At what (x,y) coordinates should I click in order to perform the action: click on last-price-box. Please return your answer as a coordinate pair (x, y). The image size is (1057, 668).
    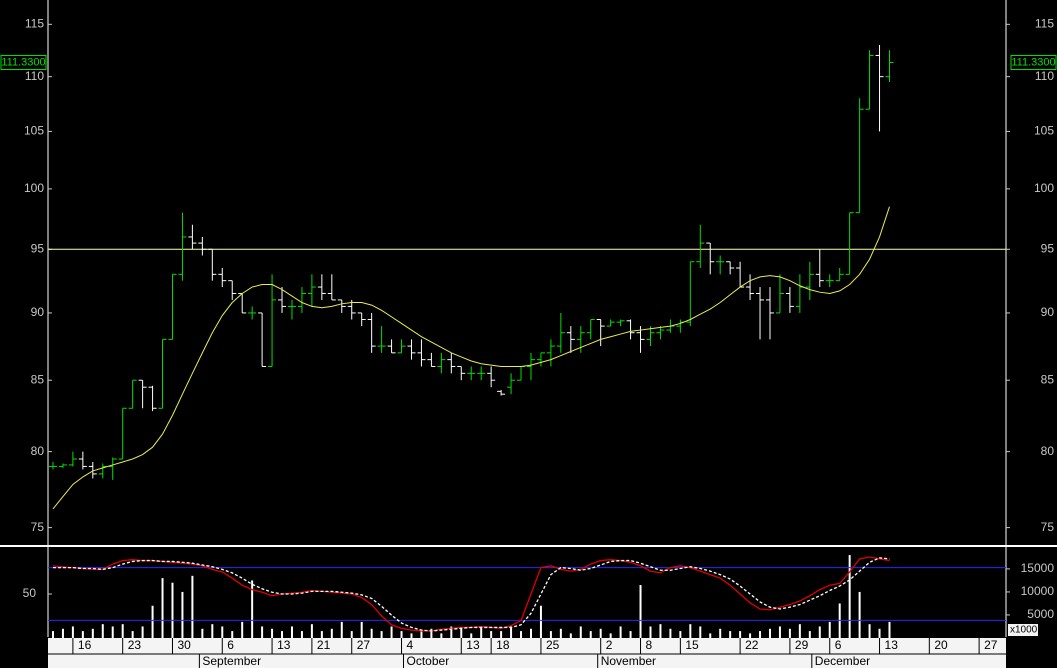
    Looking at the image, I should click on (1033, 63).